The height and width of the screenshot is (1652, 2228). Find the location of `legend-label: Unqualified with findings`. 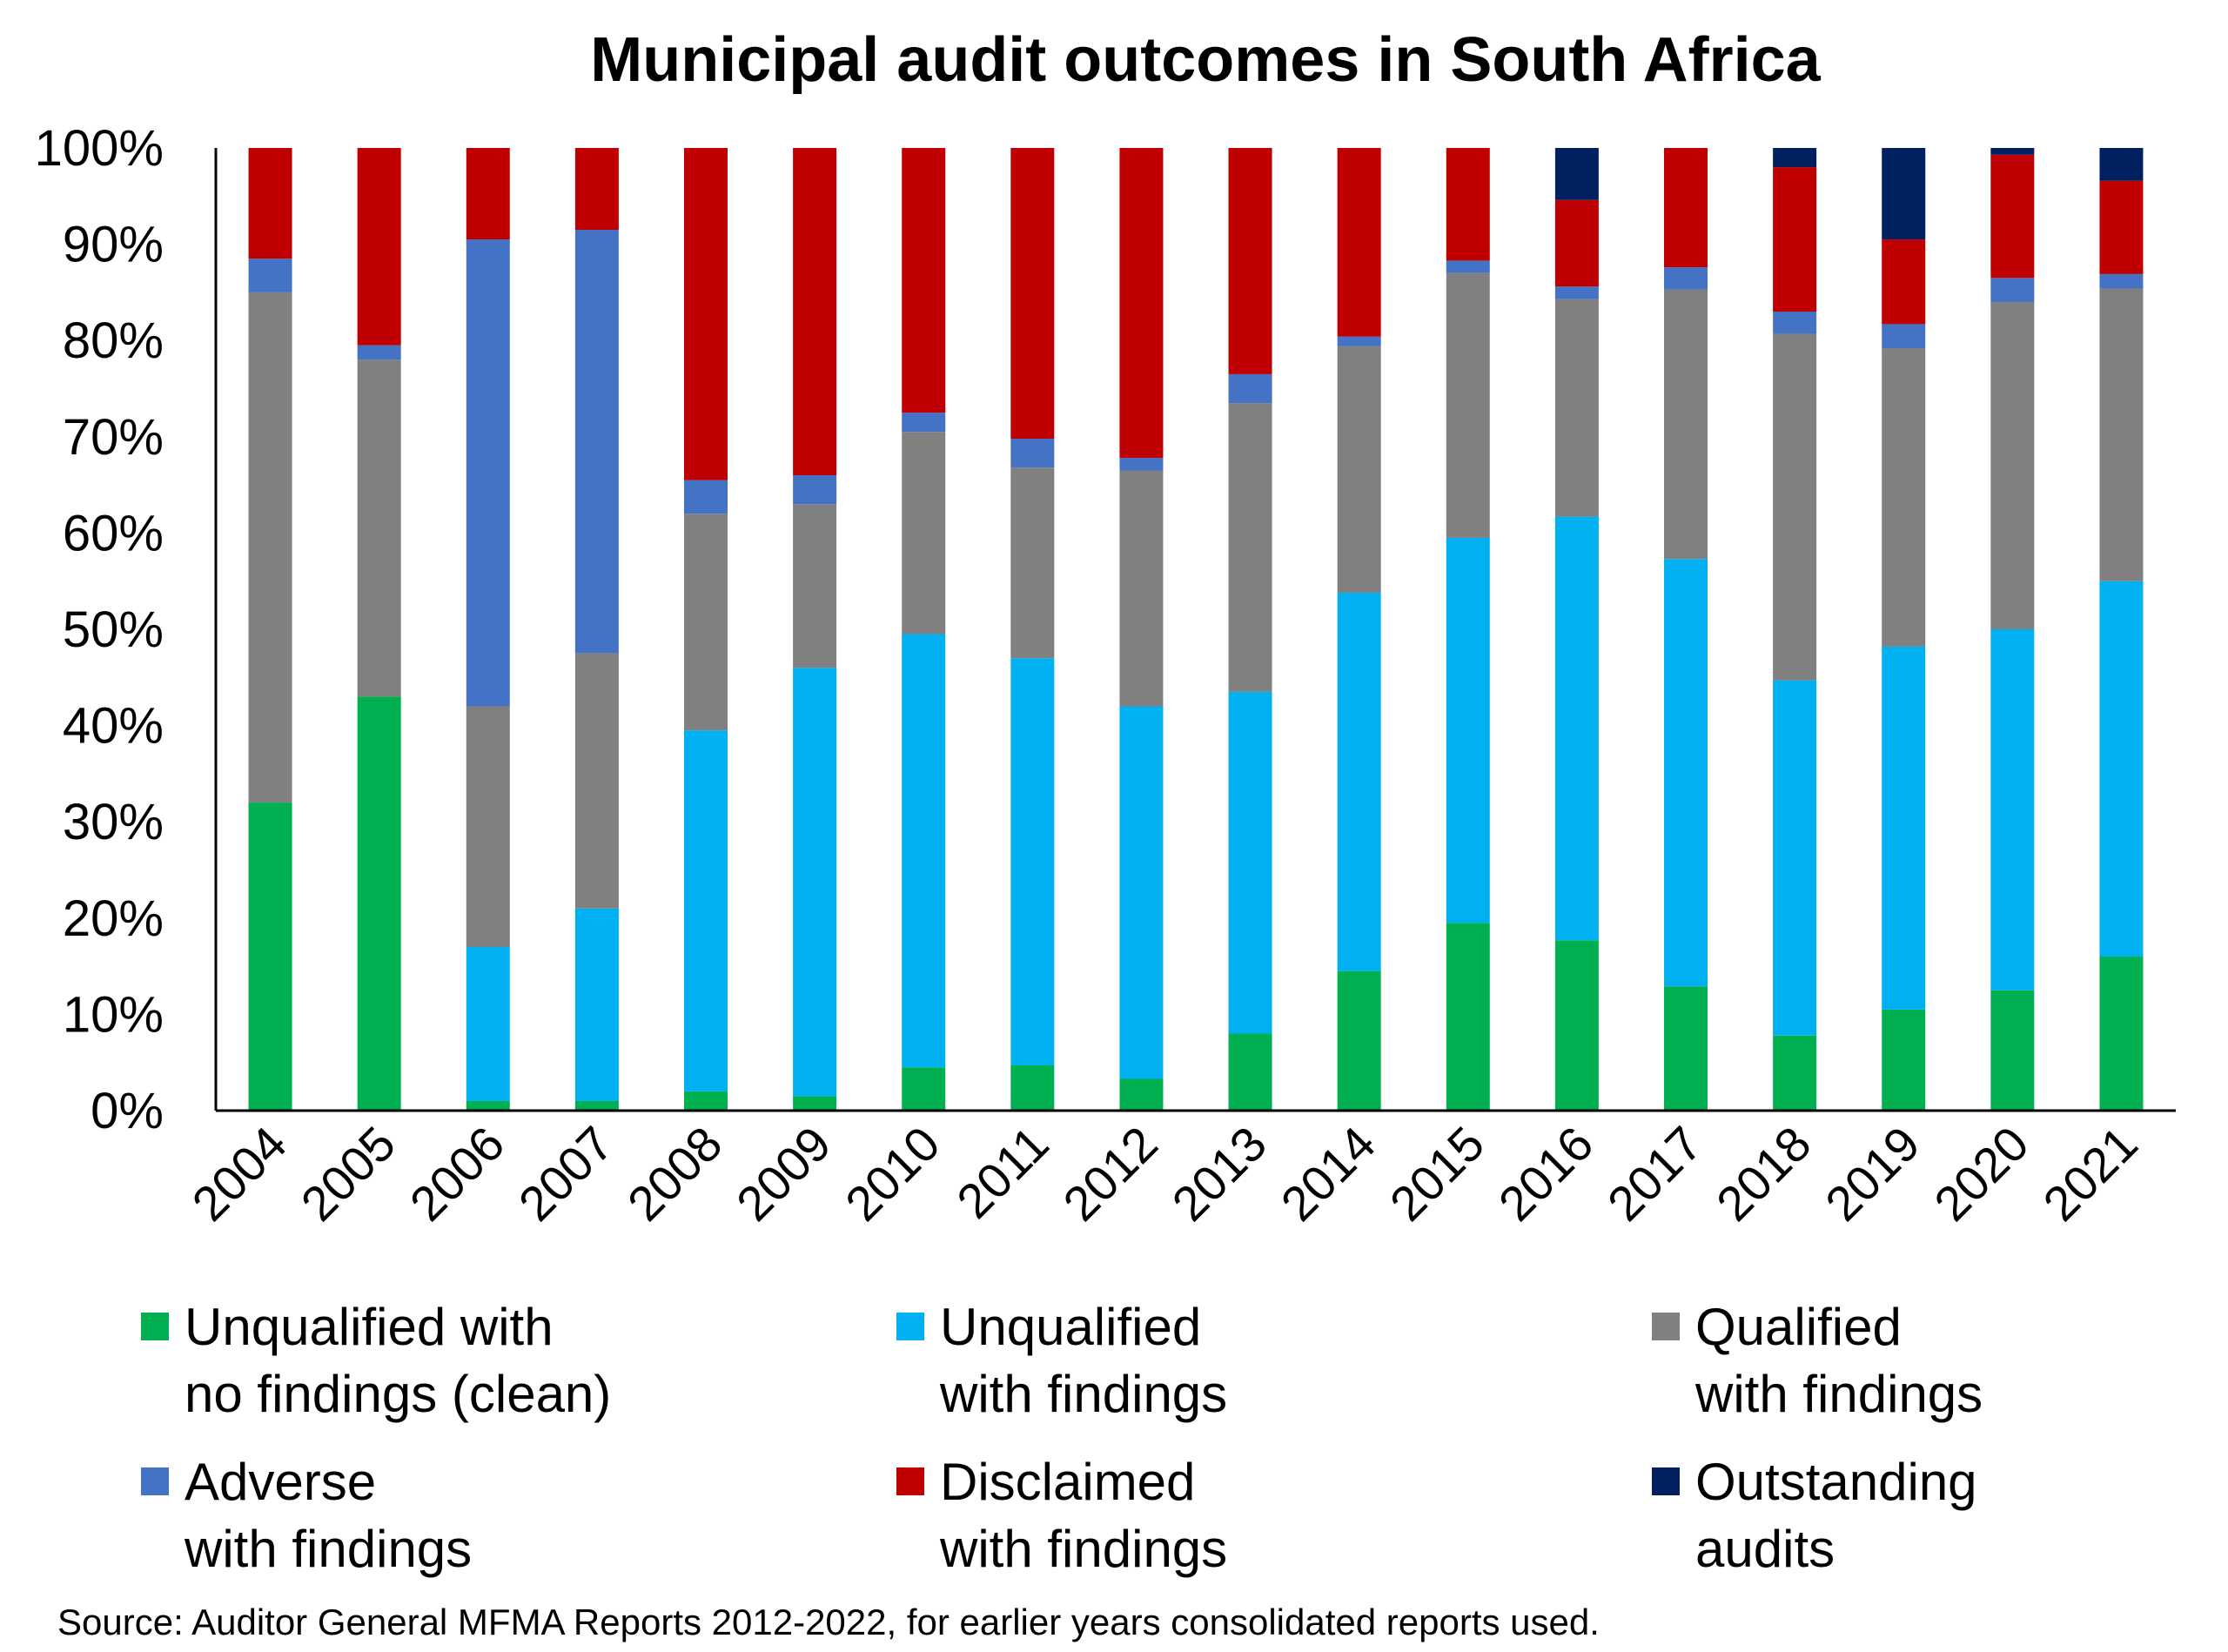

legend-label: Unqualified with findings is located at coordinates (1084, 1361).